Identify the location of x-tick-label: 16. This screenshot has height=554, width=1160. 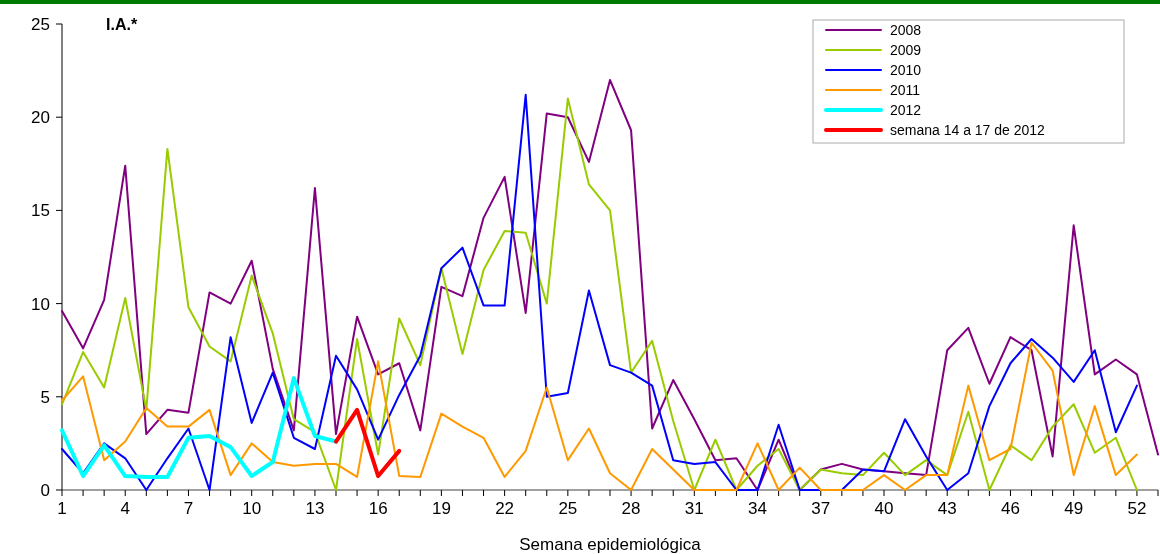
(378, 508).